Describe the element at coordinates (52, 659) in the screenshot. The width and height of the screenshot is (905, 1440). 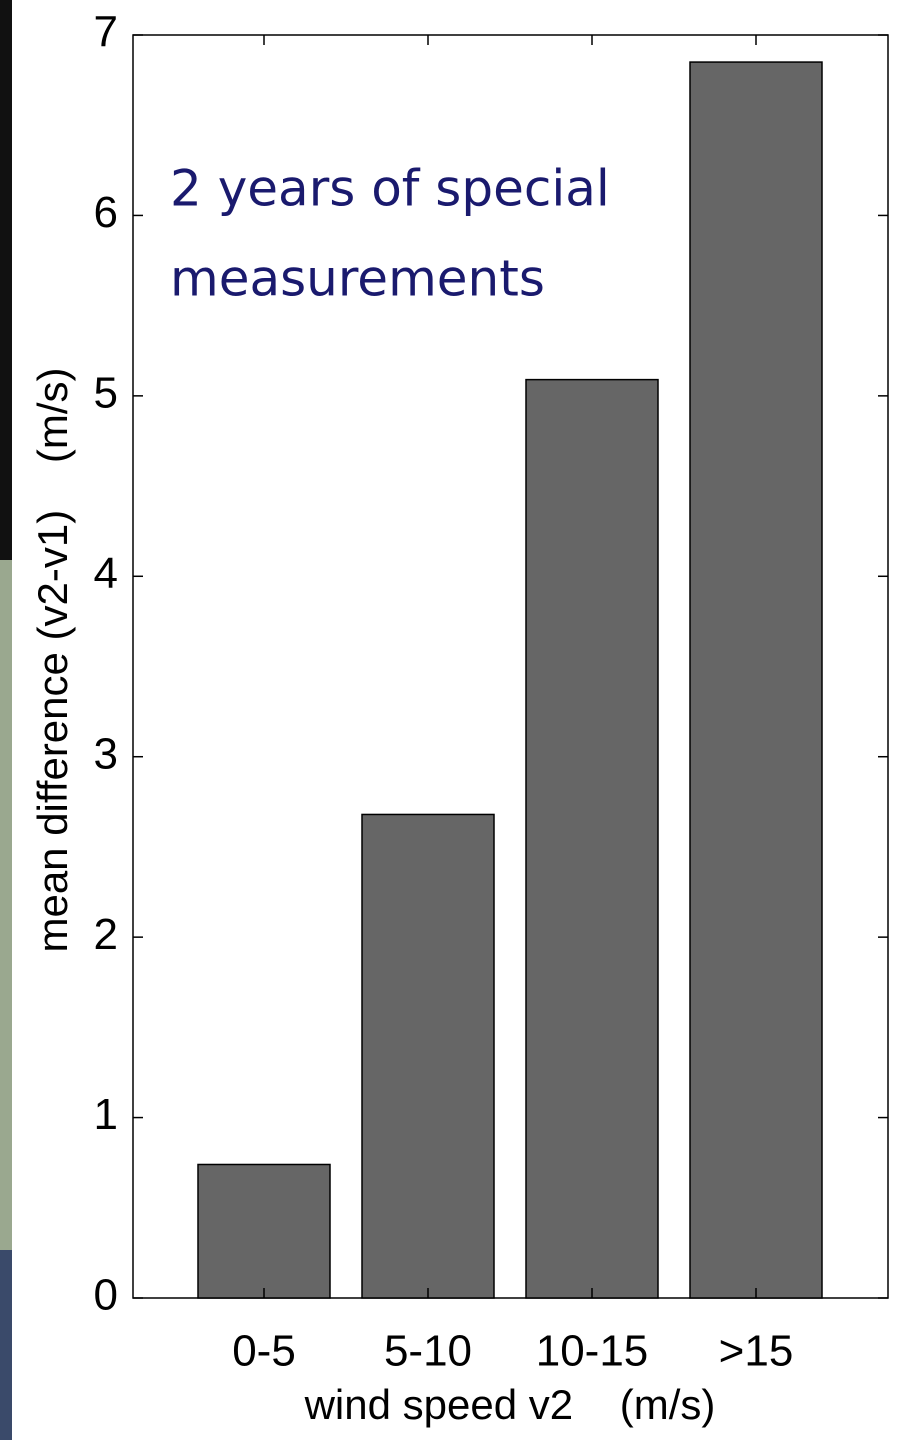
I see `y-axis-title: mean difference (v2-v1) (m/s)` at that location.